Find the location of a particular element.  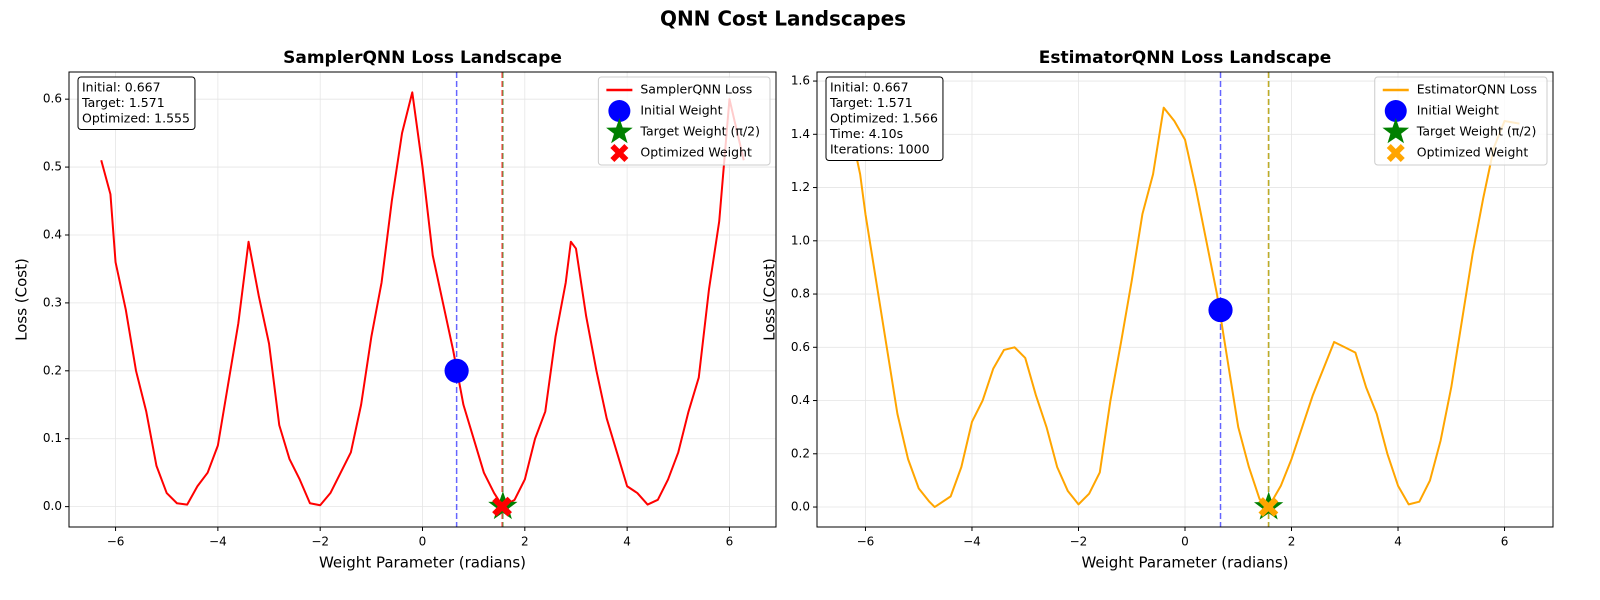

plot-title: SamplerQNN Loss Landscape is located at coordinates (422, 58).